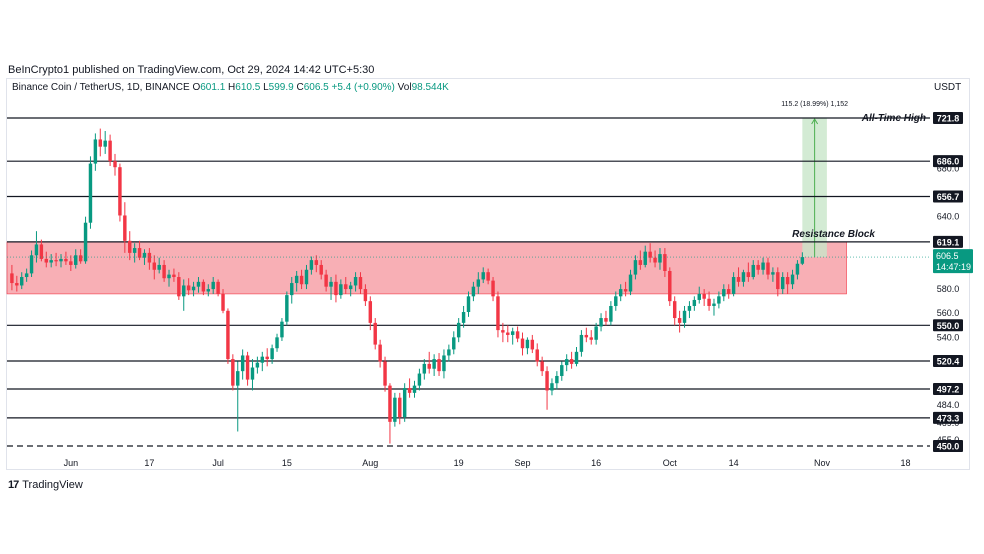 This screenshot has width=984, height=554. What do you see at coordinates (948, 118) in the screenshot?
I see `level-price-text-0: 721.8` at bounding box center [948, 118].